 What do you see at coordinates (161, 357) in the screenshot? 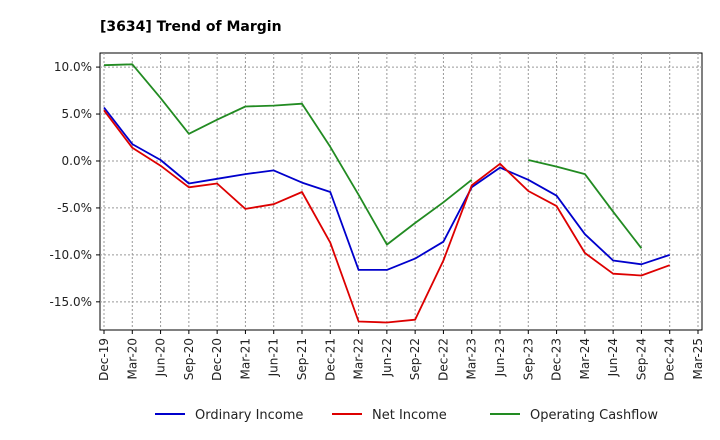
I see `x-tick-label: Jun-20` at bounding box center [161, 357].